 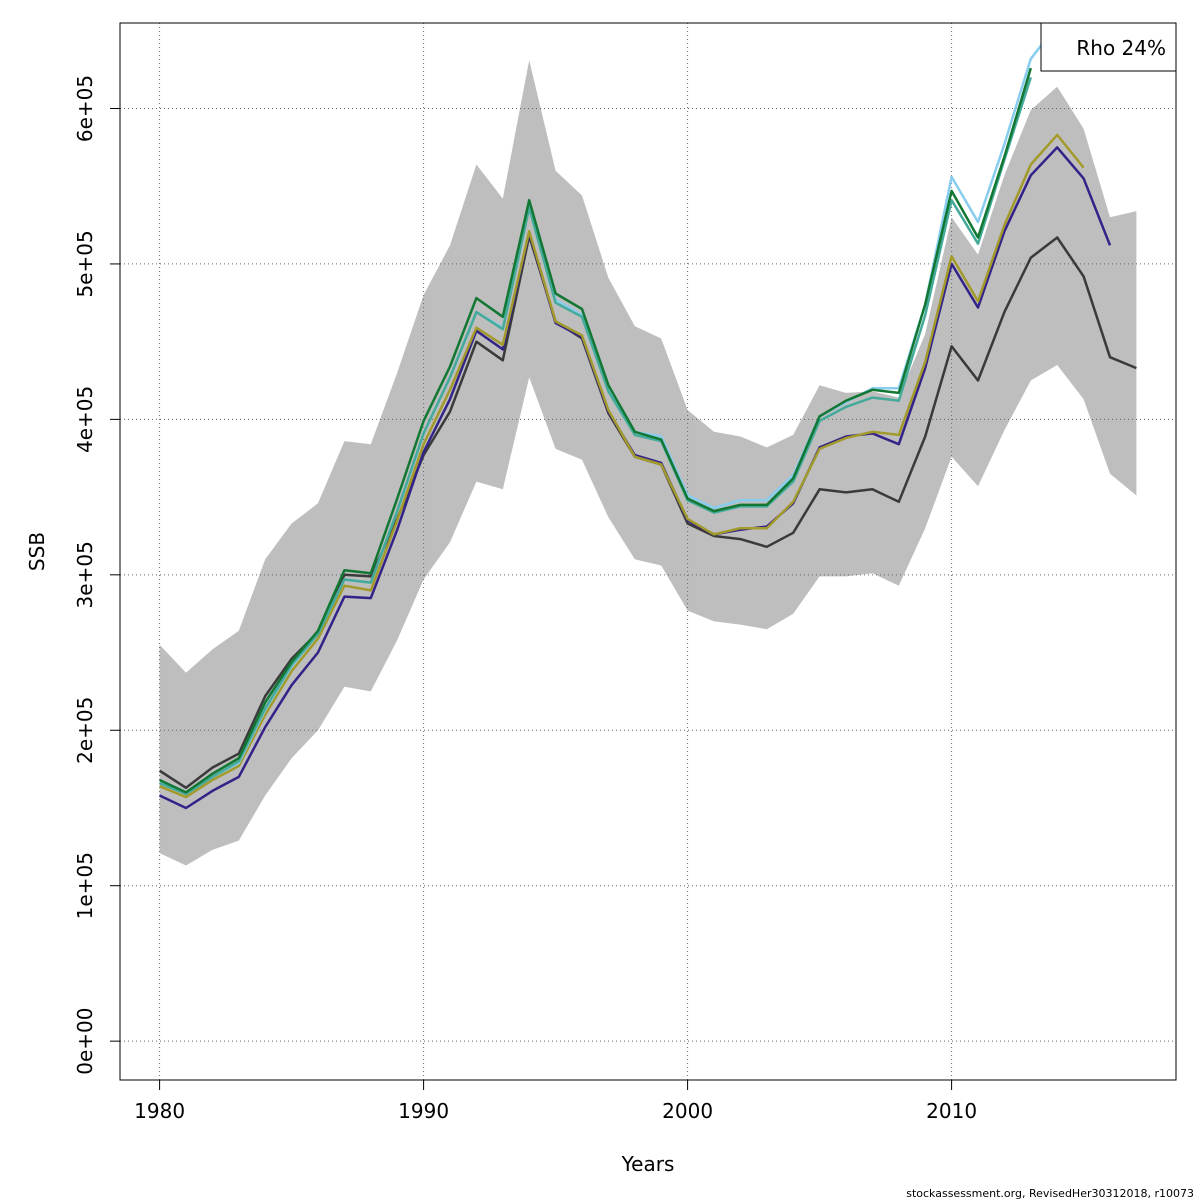 What do you see at coordinates (85, 574) in the screenshot?
I see `y-tick-label: 3e+05` at bounding box center [85, 574].